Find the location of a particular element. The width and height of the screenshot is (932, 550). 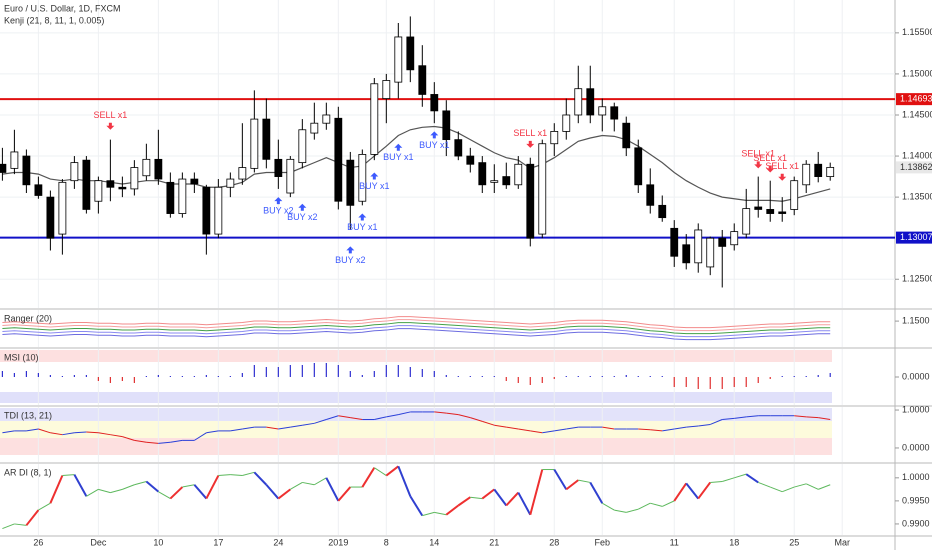

x-tick-label: 18 is located at coordinates (734, 542).